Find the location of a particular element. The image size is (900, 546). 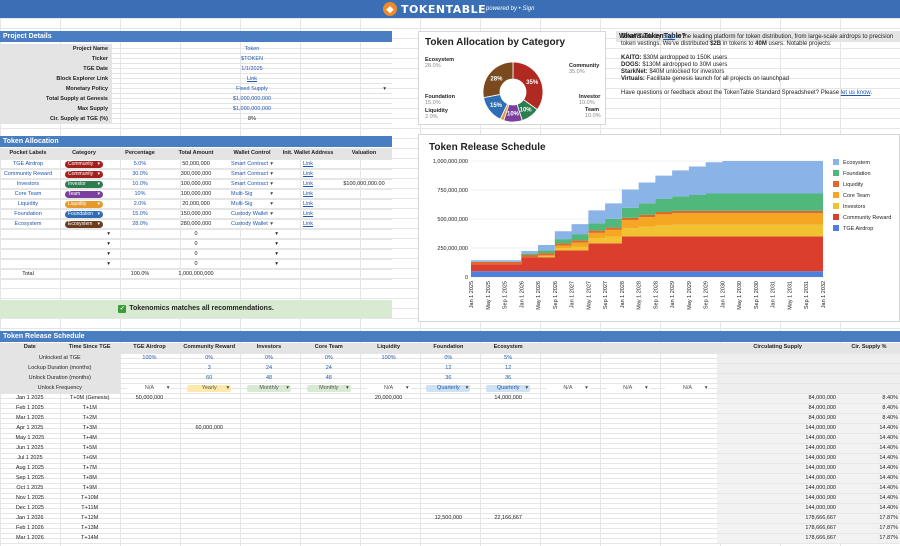

wallet-control-cell: Custody Wallet is located at coordinates (252, 214).